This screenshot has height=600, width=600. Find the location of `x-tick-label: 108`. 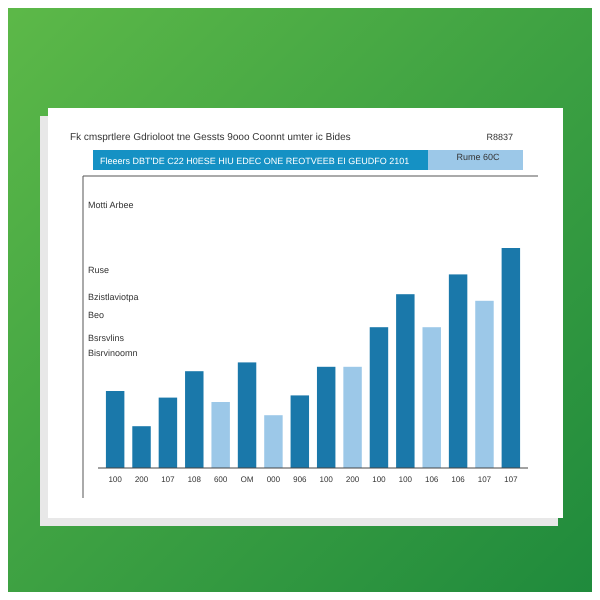

x-tick-label: 108 is located at coordinates (195, 479).